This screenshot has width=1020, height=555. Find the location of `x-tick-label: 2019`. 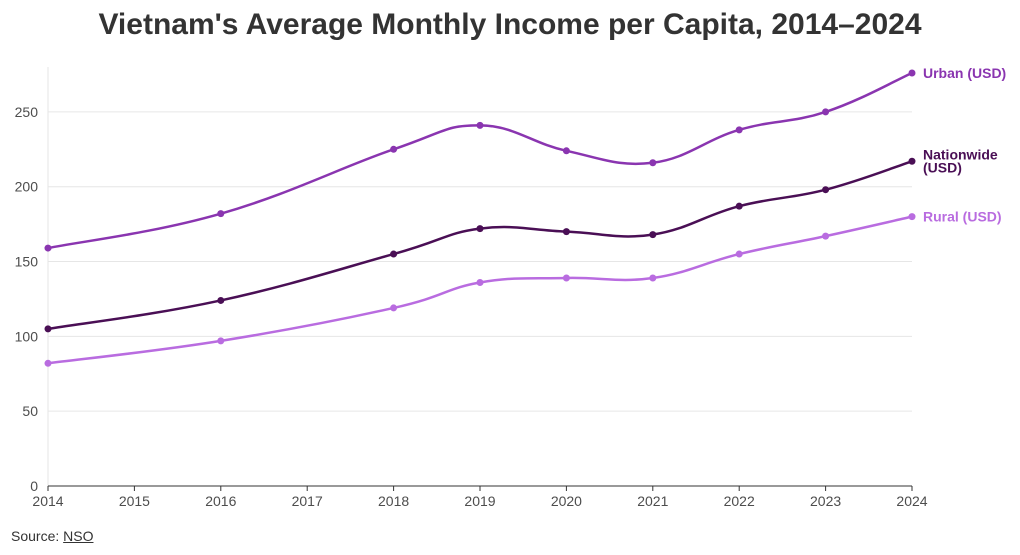

x-tick-label: 2019 is located at coordinates (479, 501).